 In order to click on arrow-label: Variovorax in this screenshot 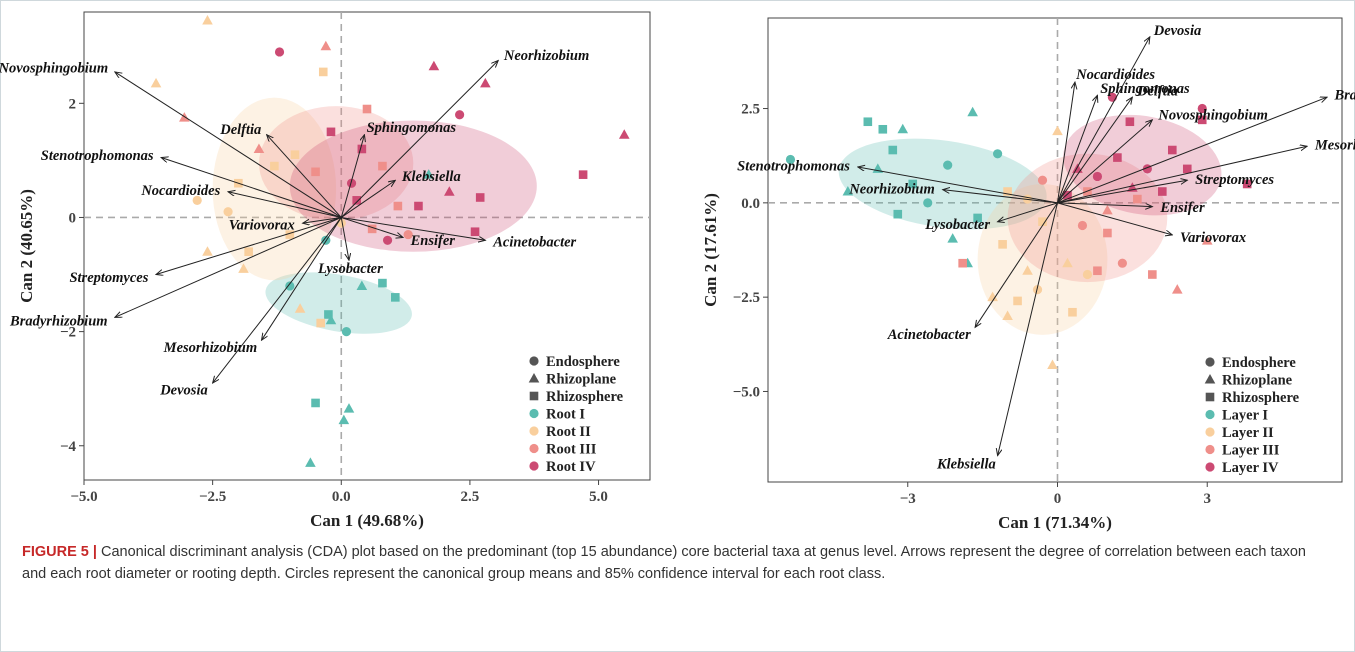, I will do `click(262, 225)`.